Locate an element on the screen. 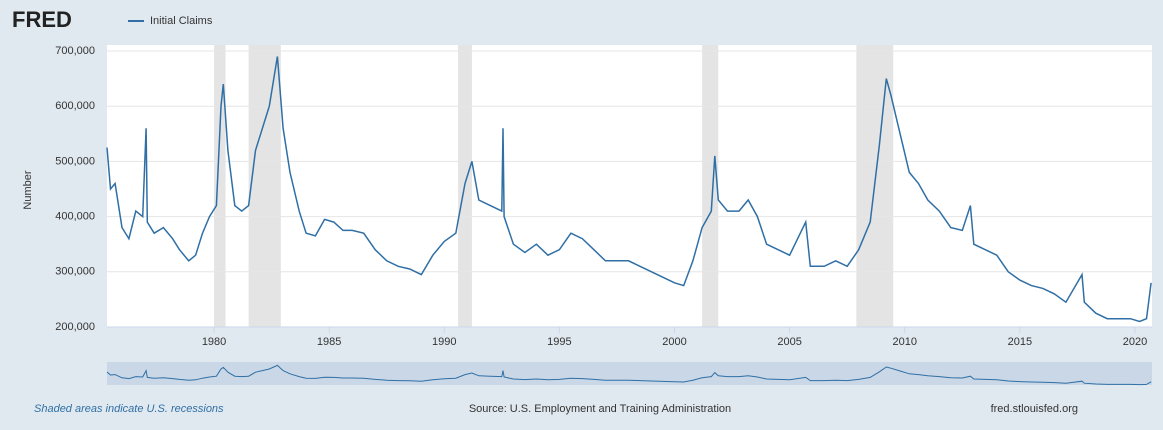  navigator is located at coordinates (629, 373).